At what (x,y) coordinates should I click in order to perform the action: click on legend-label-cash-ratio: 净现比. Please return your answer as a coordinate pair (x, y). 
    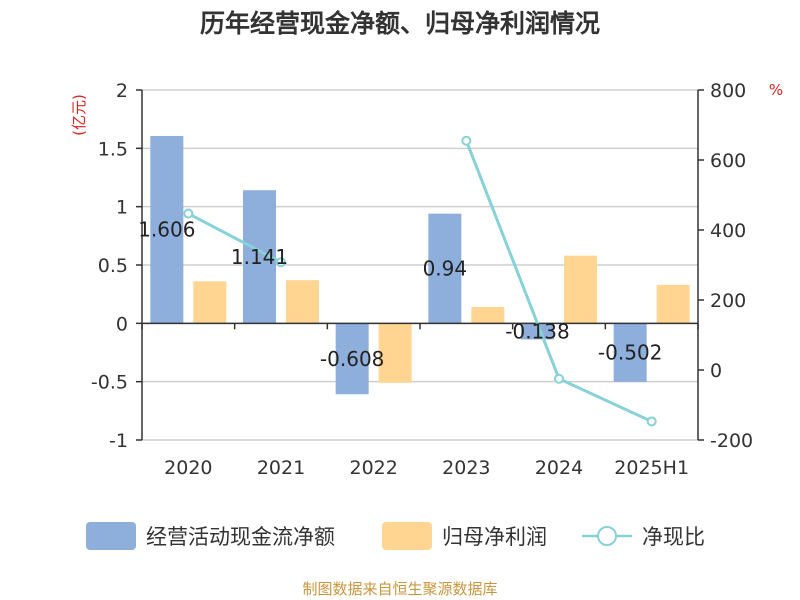
    Looking at the image, I should click on (673, 537).